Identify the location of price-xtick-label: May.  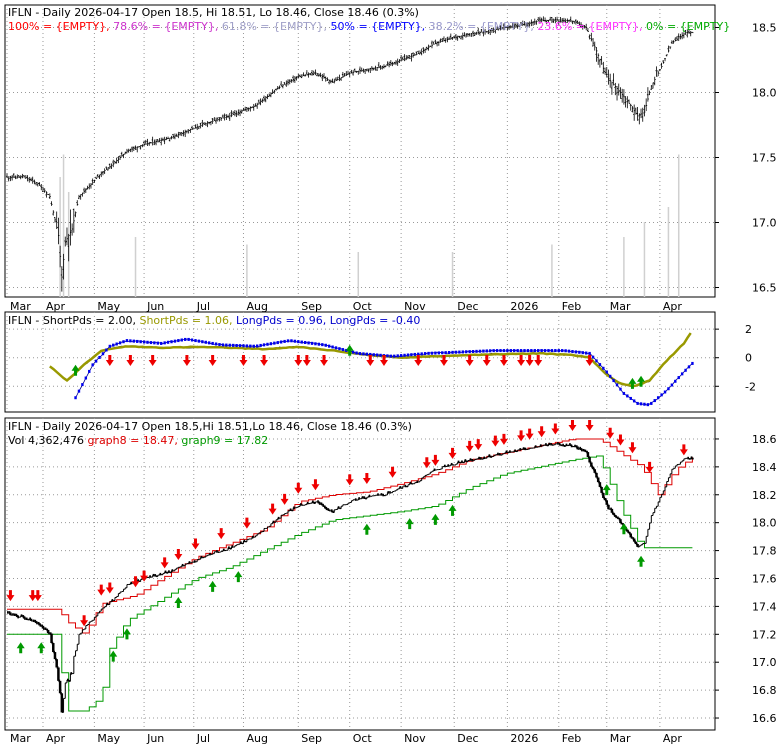
(108, 306).